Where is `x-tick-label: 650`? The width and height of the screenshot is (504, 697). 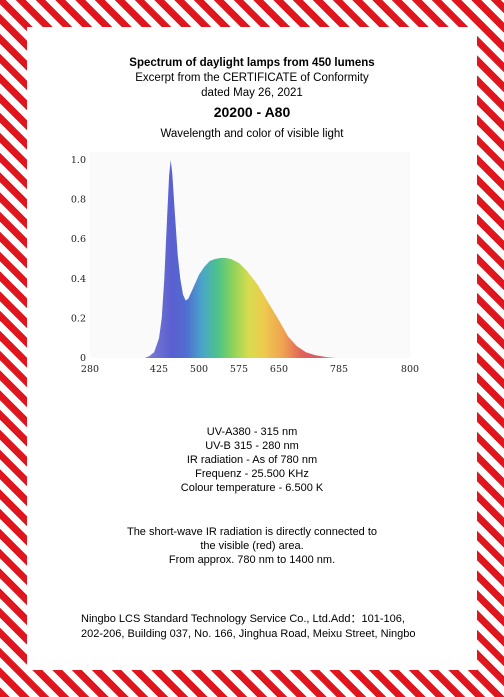 x-tick-label: 650 is located at coordinates (279, 369).